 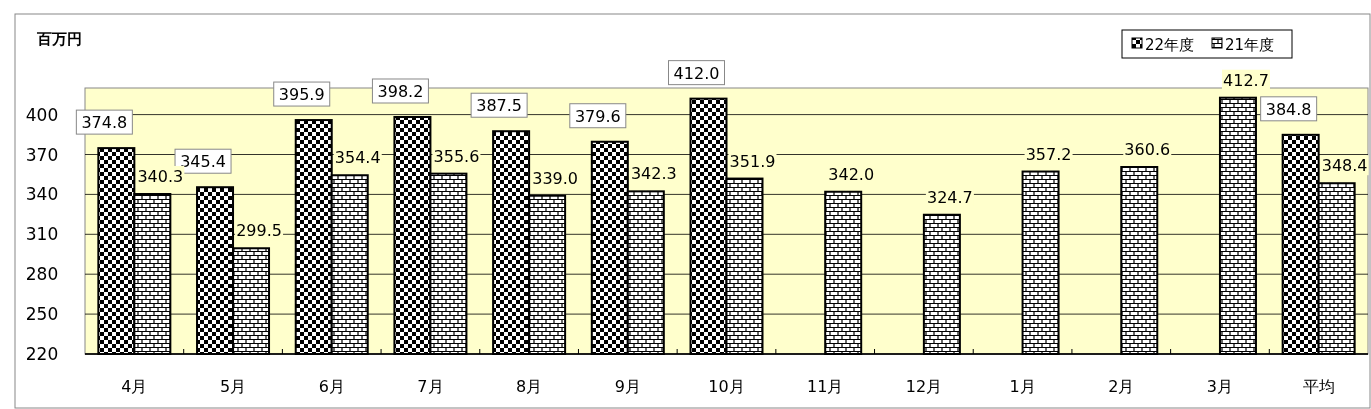 I want to click on x-tick-label: 4月, so click(x=134, y=386).